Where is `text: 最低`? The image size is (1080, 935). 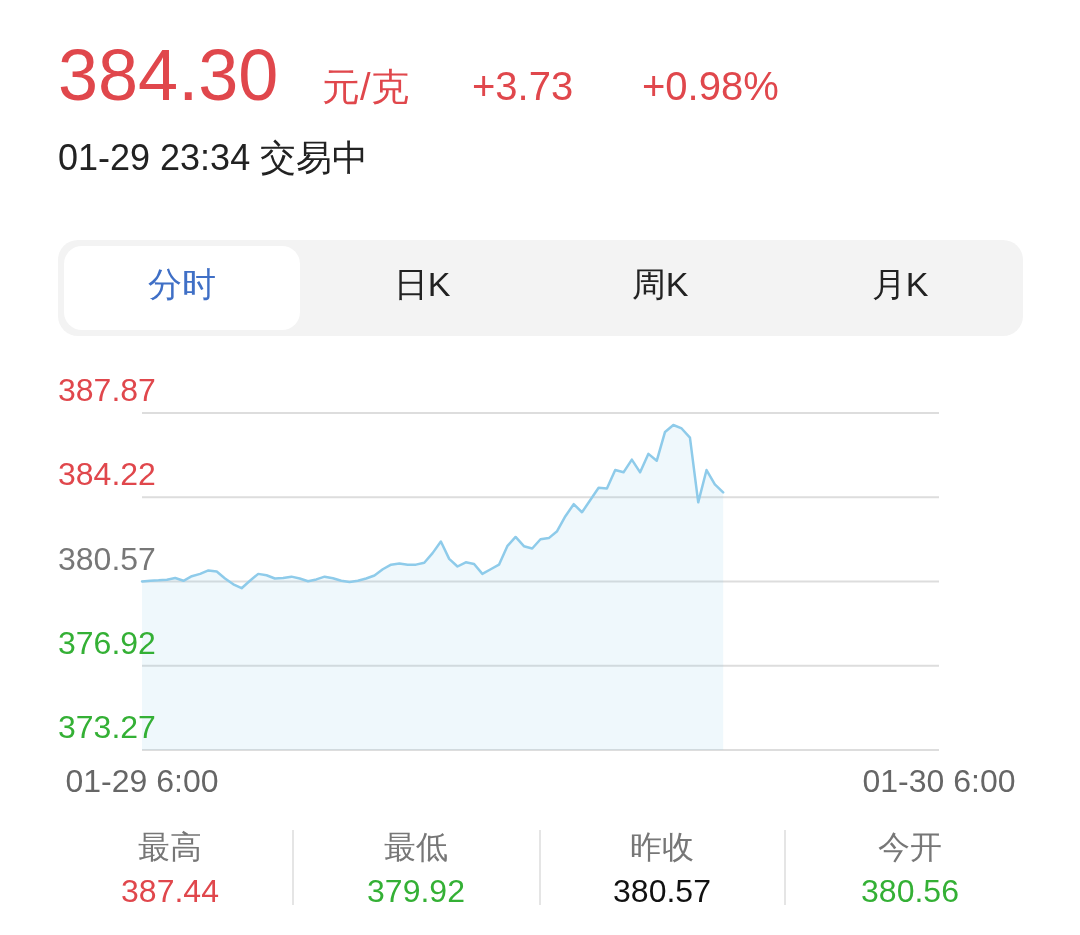
text: 最低 is located at coordinates (416, 847).